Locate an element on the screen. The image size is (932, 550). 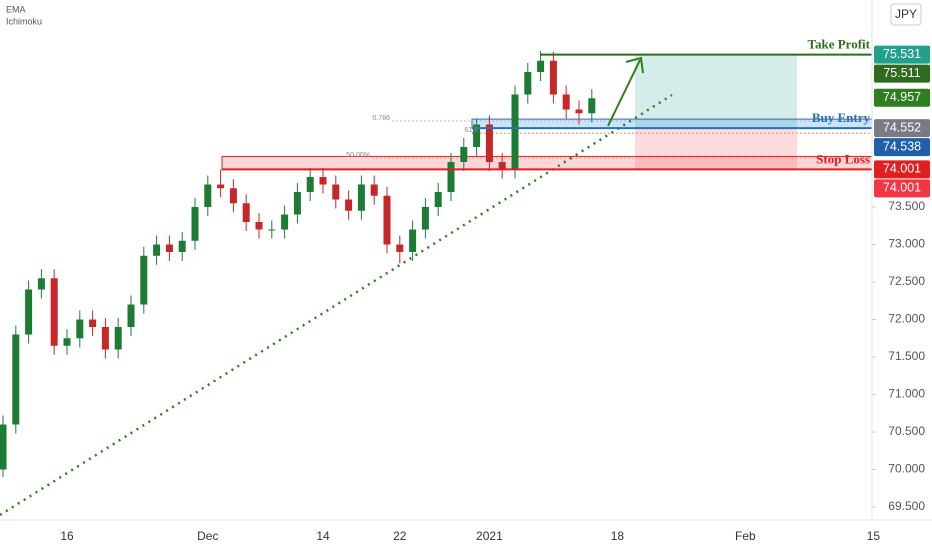
y-tick-label: 72.500 is located at coordinates (906, 281).